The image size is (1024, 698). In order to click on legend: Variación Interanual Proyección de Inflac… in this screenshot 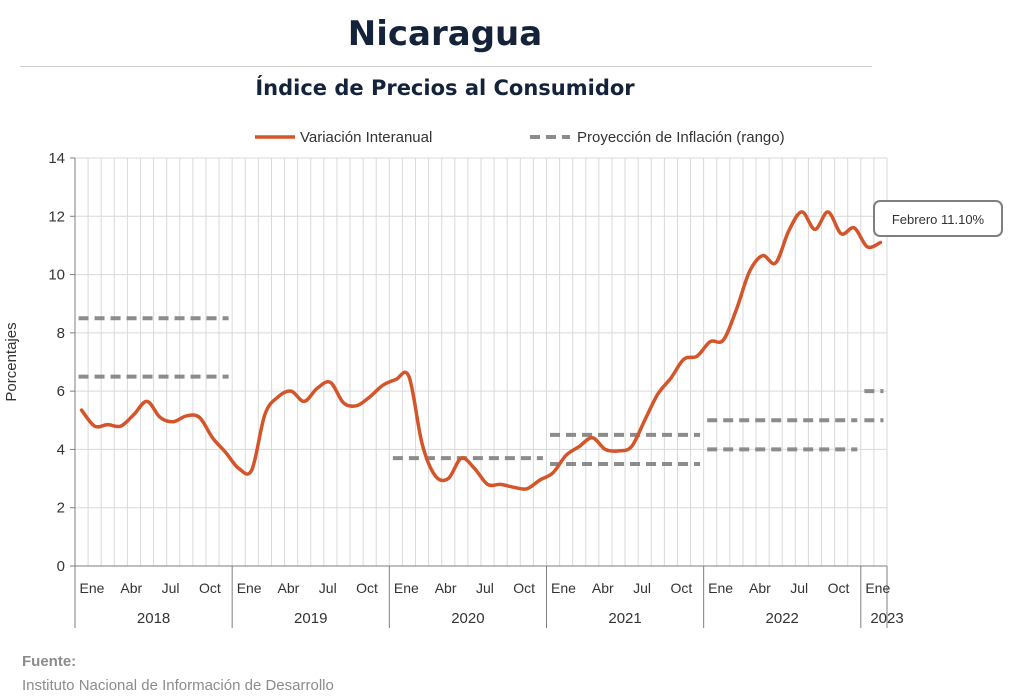, I will do `click(520, 137)`.